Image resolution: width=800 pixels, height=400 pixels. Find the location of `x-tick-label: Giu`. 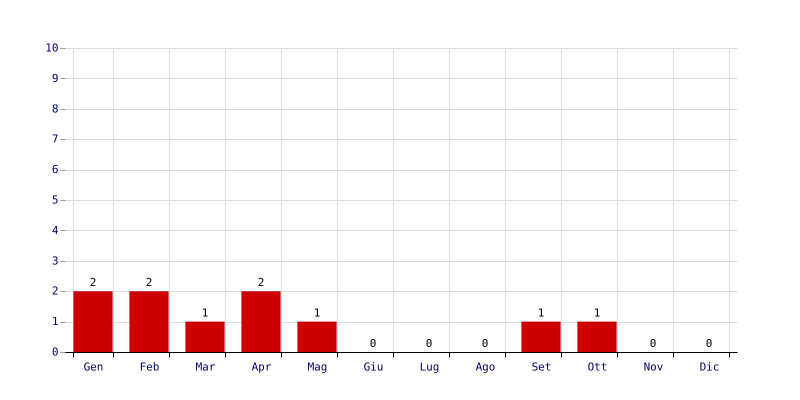

x-tick-label: Giu is located at coordinates (374, 367).